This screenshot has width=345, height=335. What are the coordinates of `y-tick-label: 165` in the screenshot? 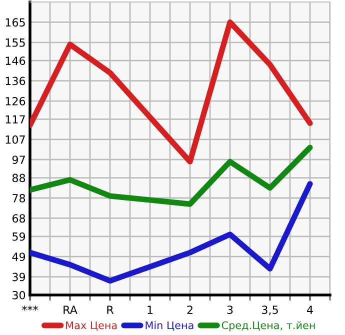 It's located at (15, 22).